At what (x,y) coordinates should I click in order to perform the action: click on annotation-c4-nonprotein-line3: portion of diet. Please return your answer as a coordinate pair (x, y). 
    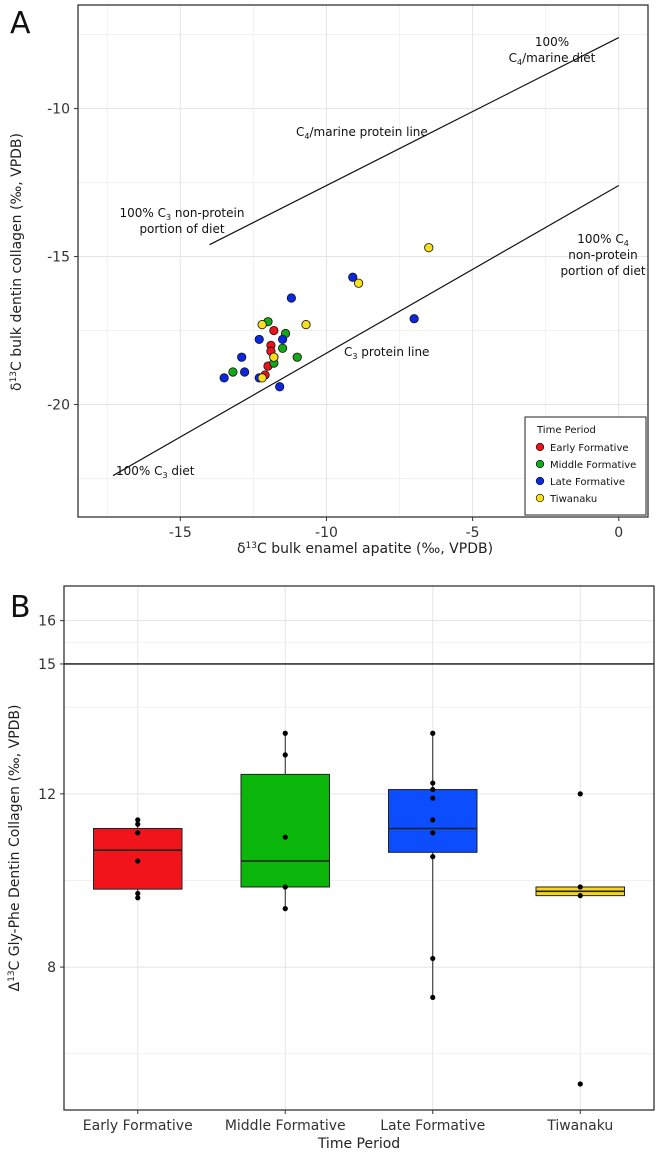
    Looking at the image, I should click on (602, 271).